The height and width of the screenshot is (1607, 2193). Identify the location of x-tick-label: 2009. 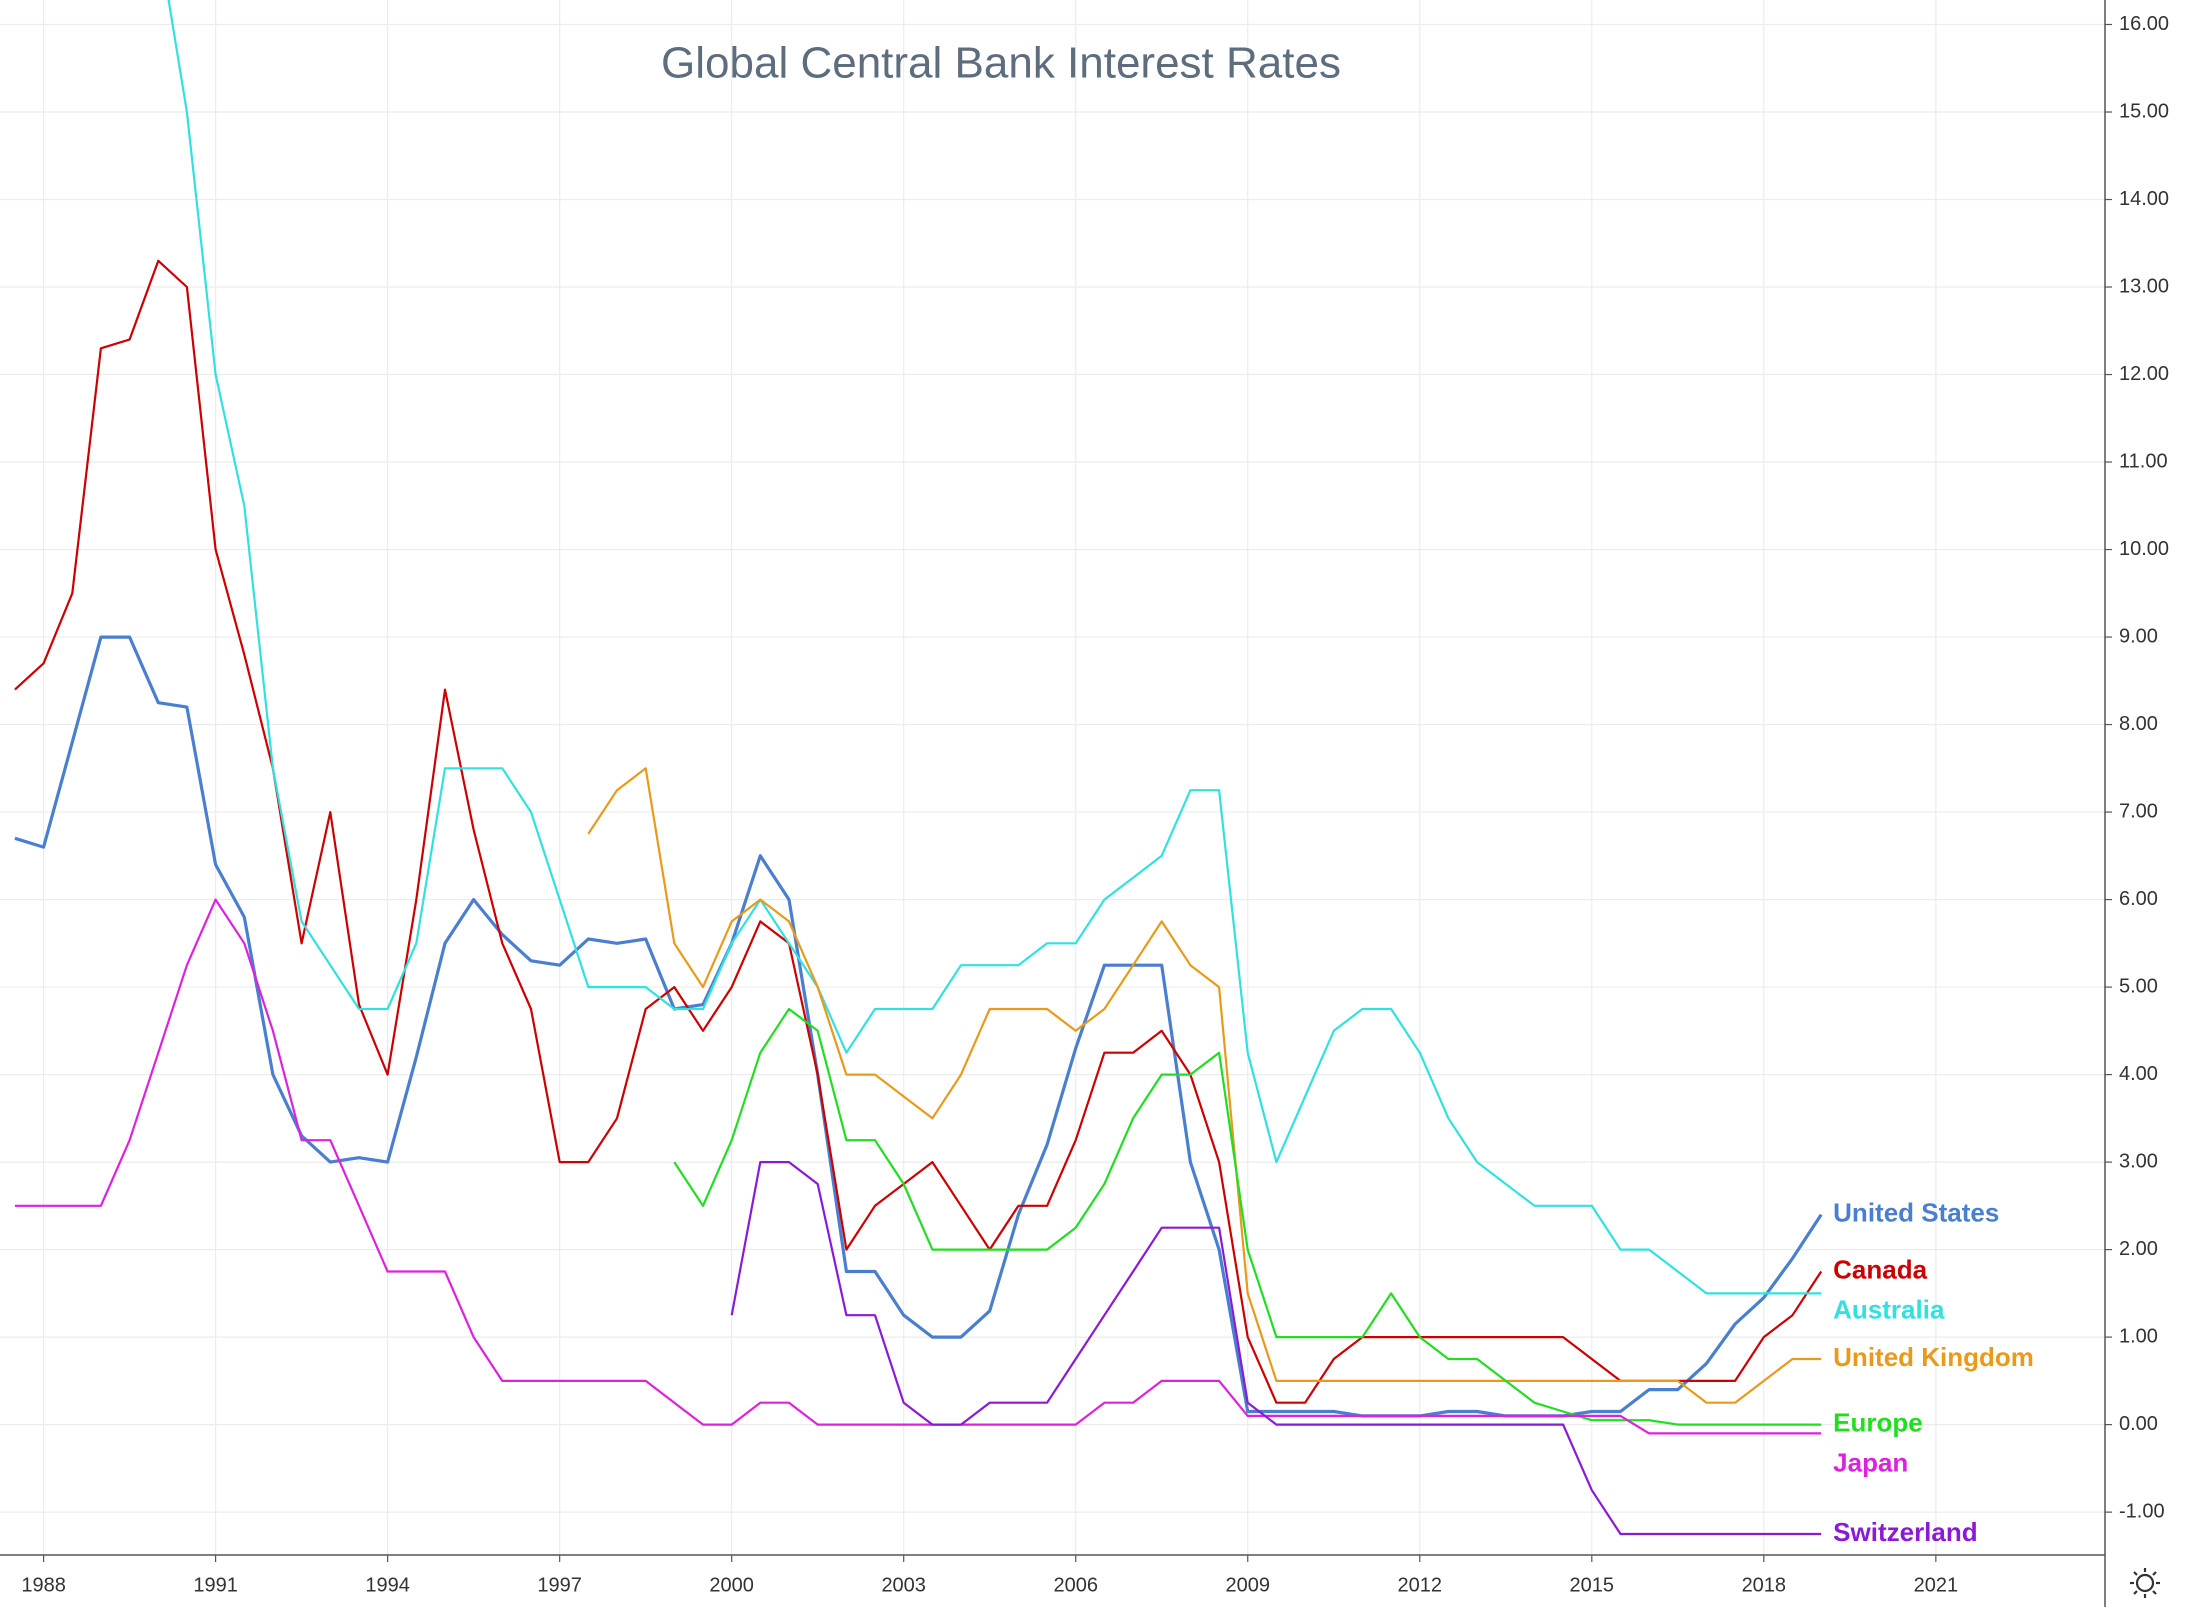
(1247, 1585).